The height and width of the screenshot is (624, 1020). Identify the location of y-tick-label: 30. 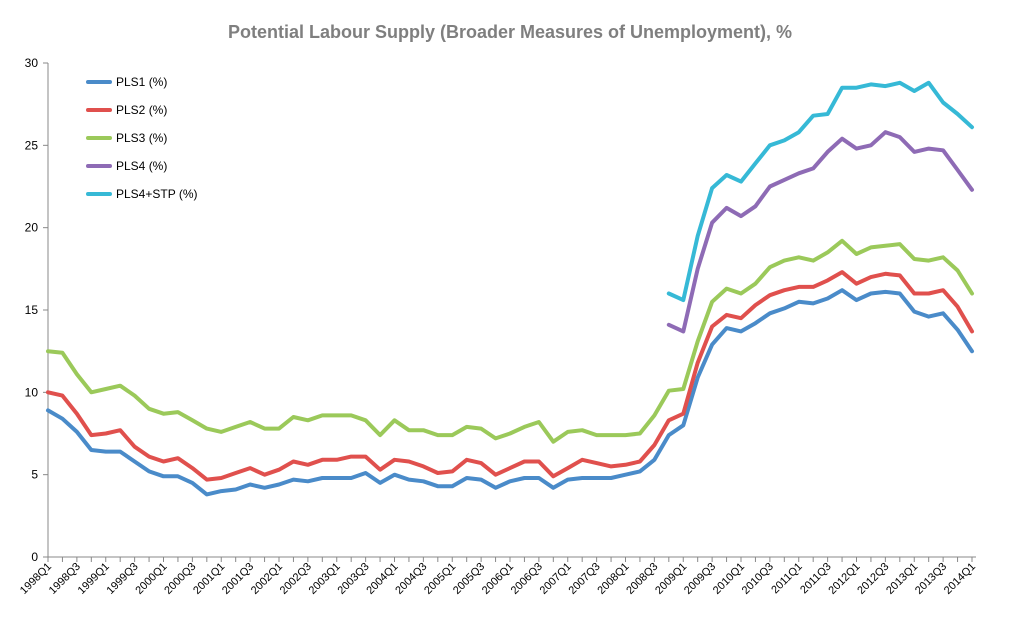
(32, 63).